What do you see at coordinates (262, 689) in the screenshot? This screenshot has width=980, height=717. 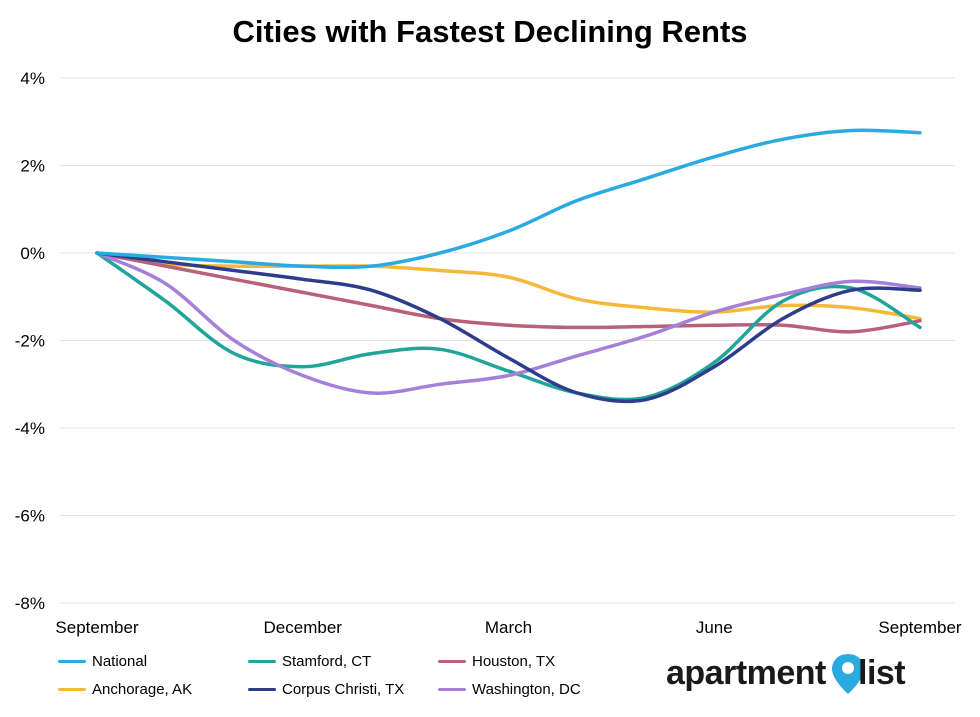 I see `legend-swatch-corpus-christi` at bounding box center [262, 689].